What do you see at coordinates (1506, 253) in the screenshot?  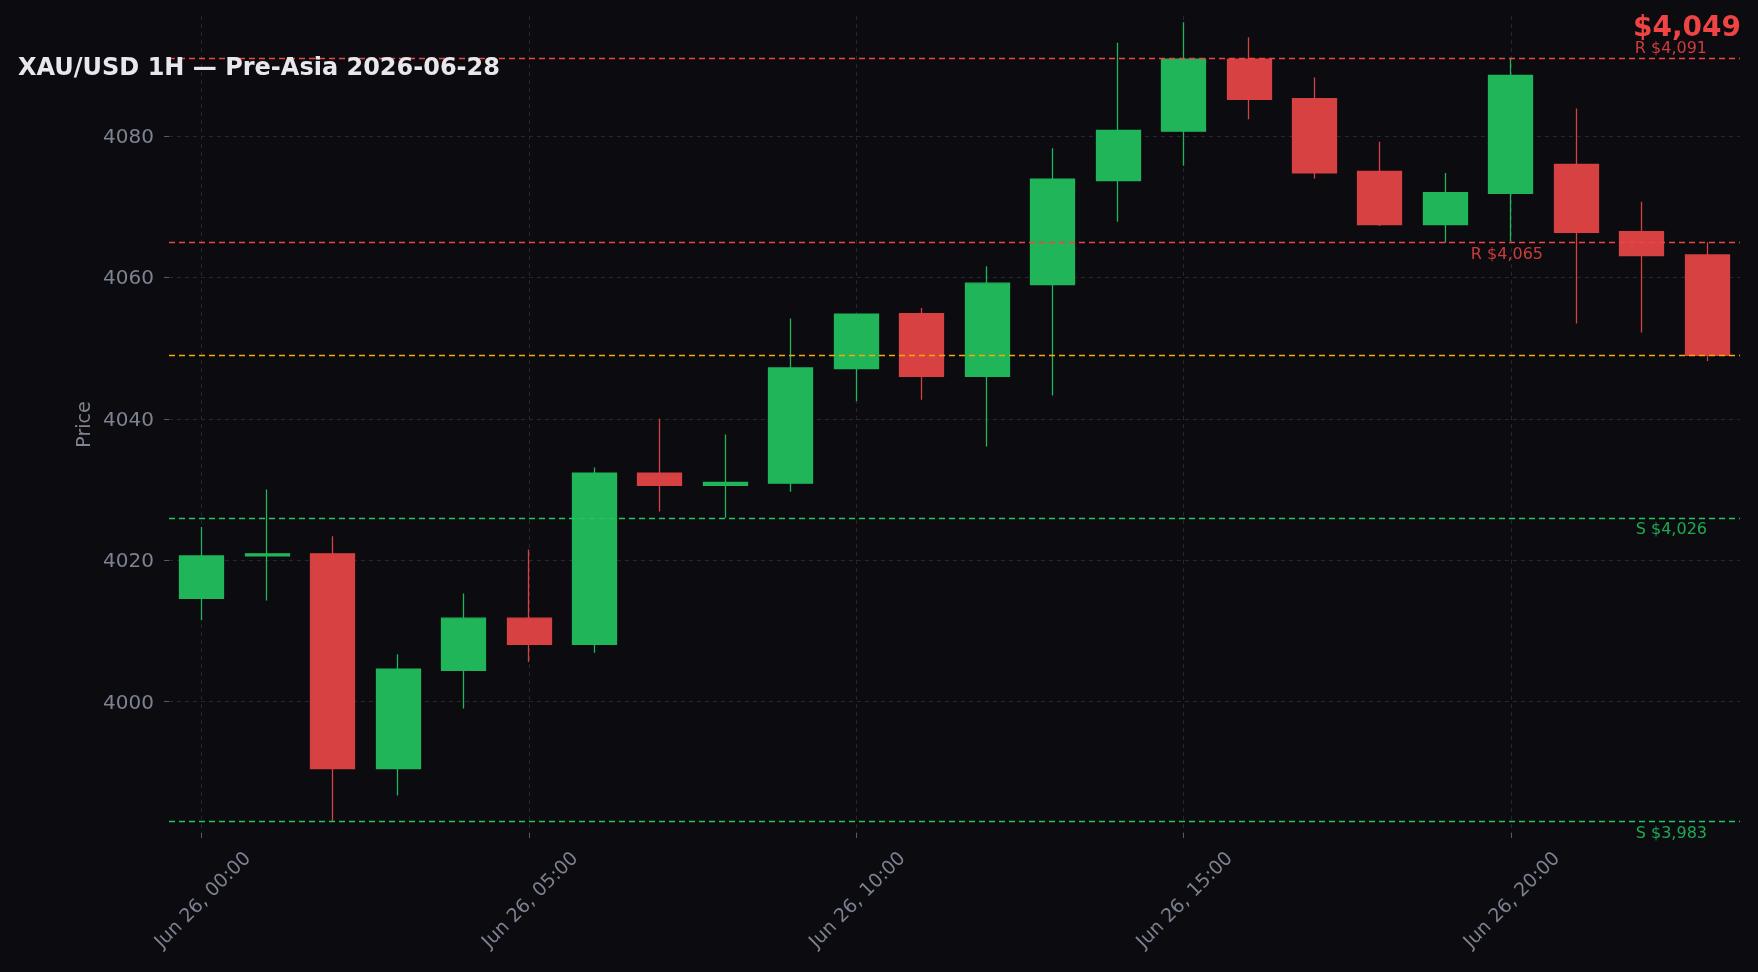 I see `ref-line-label: R $4,065` at bounding box center [1506, 253].